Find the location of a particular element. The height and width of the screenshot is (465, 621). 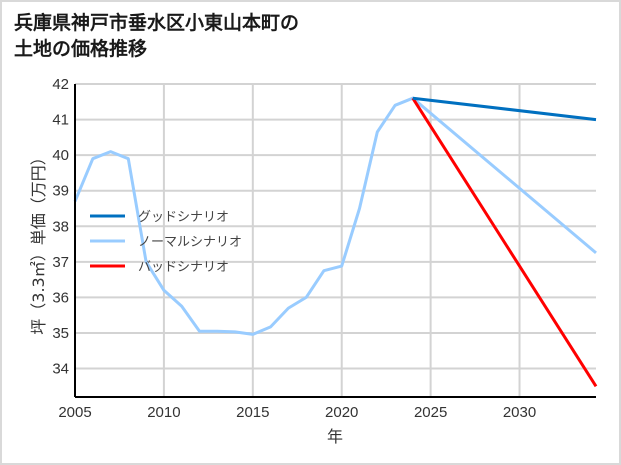

y-tick-label: 39 is located at coordinates (60, 191).